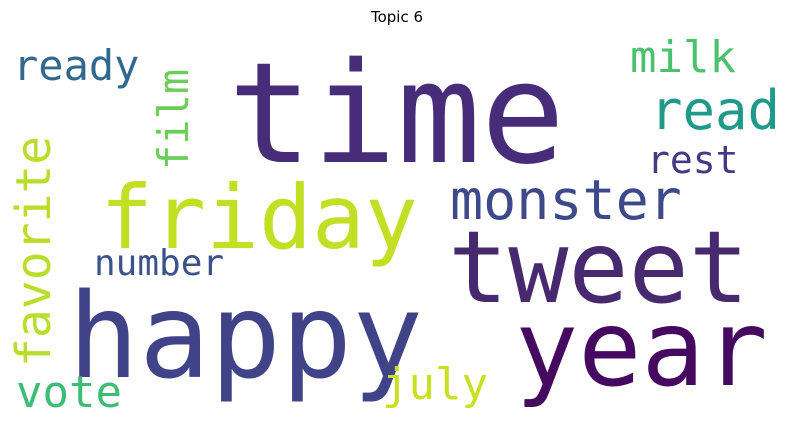 Image resolution: width=794 pixels, height=429 pixels. I want to click on word-year: year, so click(641, 349).